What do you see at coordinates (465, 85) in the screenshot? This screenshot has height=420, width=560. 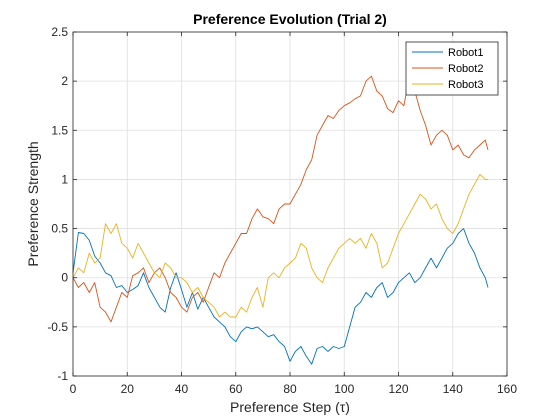 I see `legend-label: Robot3` at bounding box center [465, 85].